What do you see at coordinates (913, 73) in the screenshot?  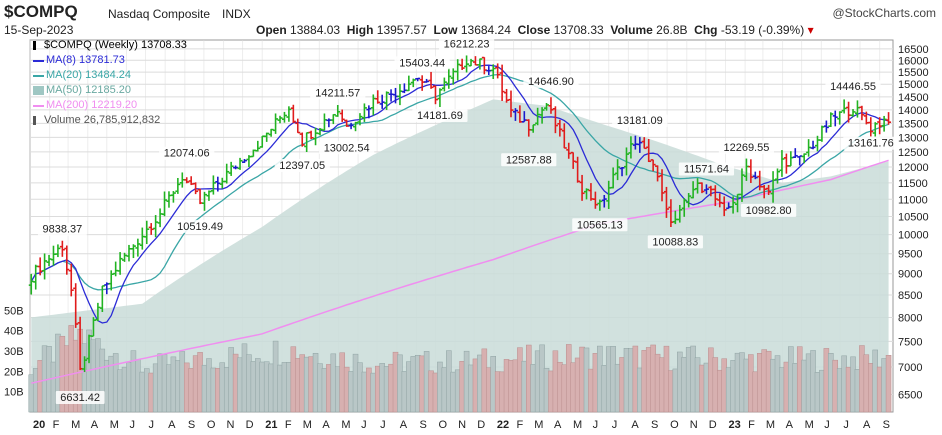 I see `y-tick-label: 15500` at bounding box center [913, 73].